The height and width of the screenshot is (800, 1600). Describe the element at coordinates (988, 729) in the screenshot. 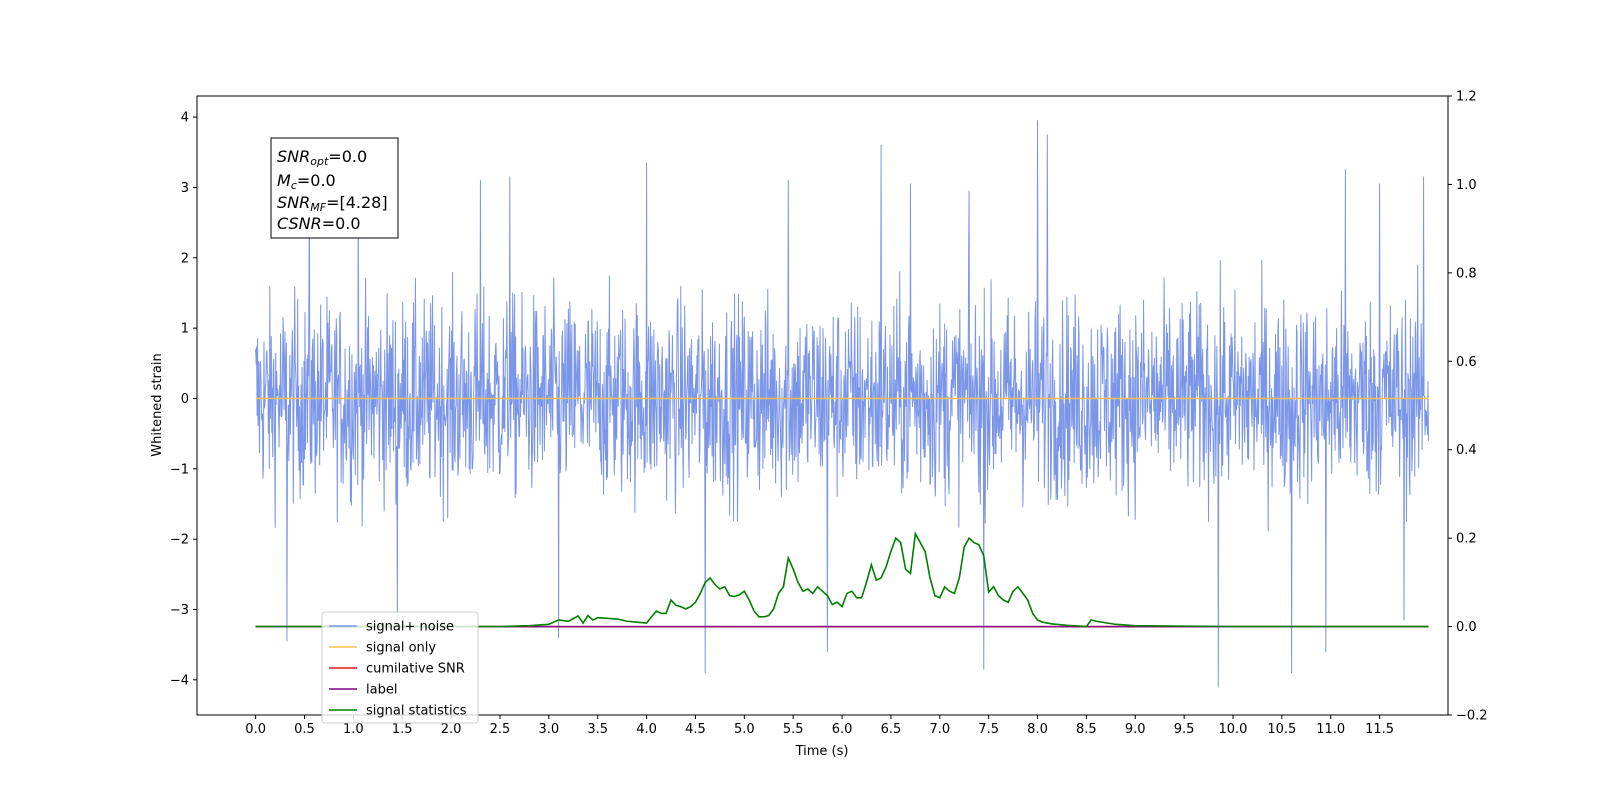

I see `x-tick-label: 7.5` at that location.